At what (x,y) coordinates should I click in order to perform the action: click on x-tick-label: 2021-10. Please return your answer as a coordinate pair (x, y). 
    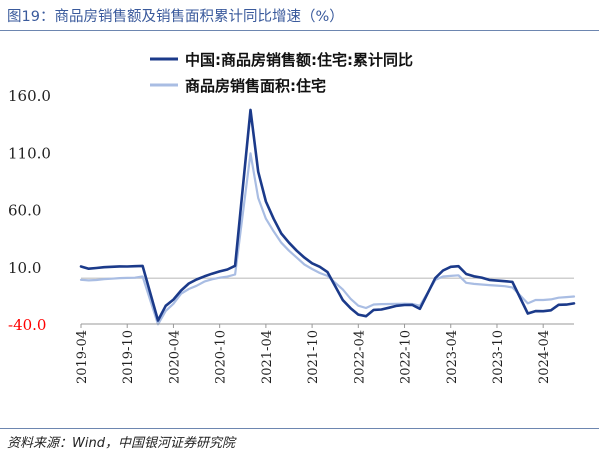
    Looking at the image, I should click on (313, 357).